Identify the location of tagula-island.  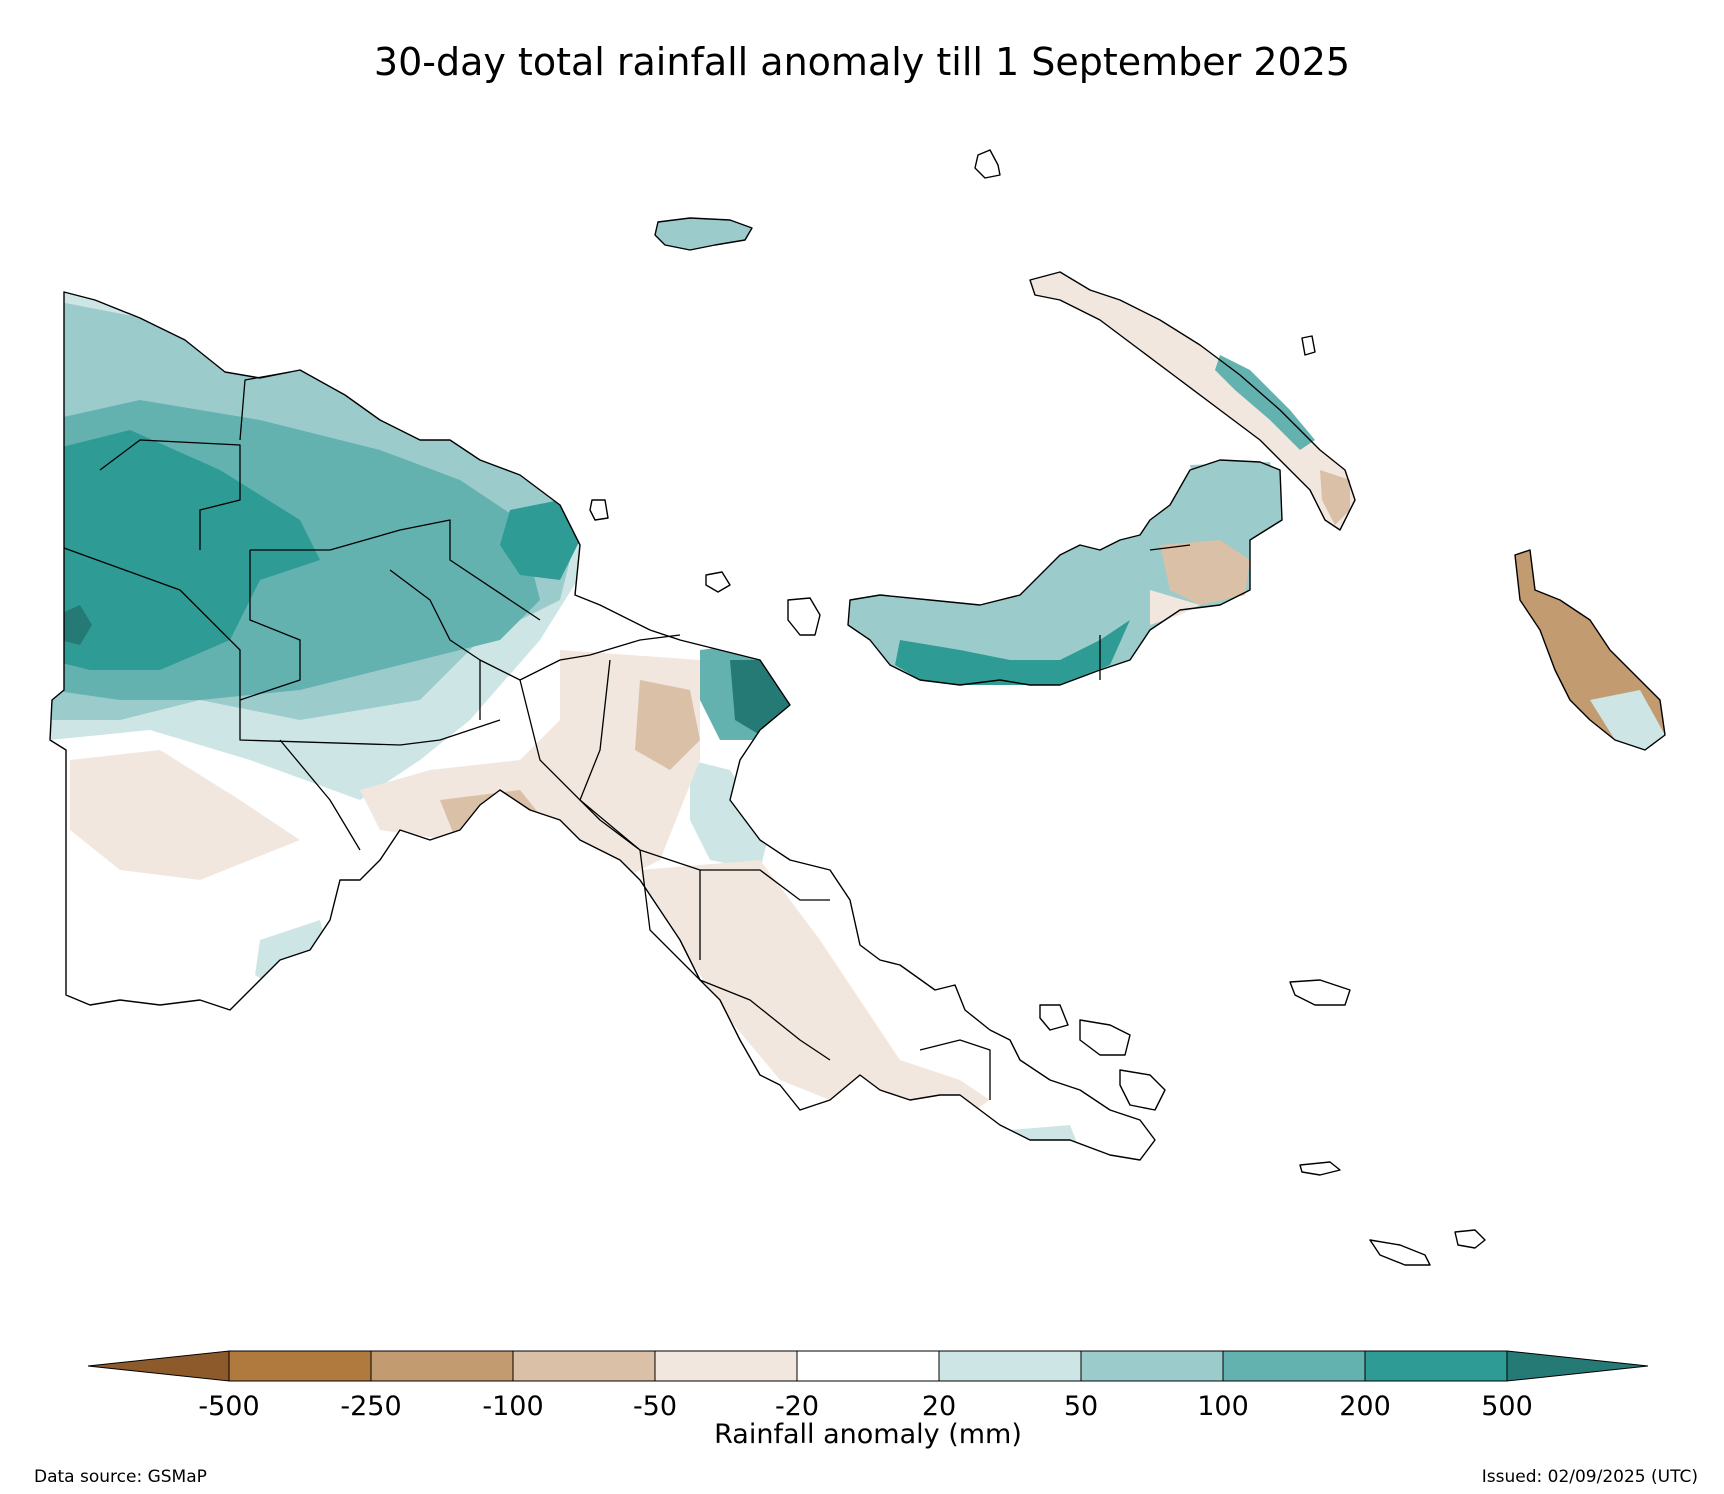
(1400, 1252).